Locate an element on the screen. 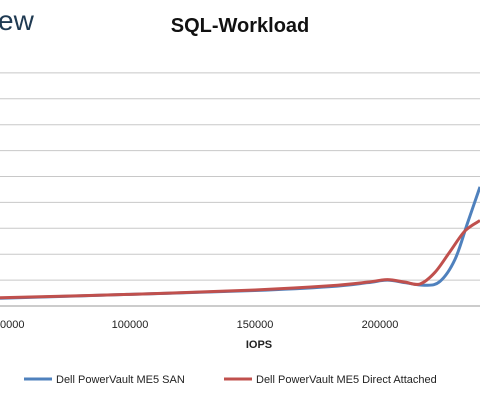  x-tick-labels: 0000 100000 150000 200000 is located at coordinates (199, 325).